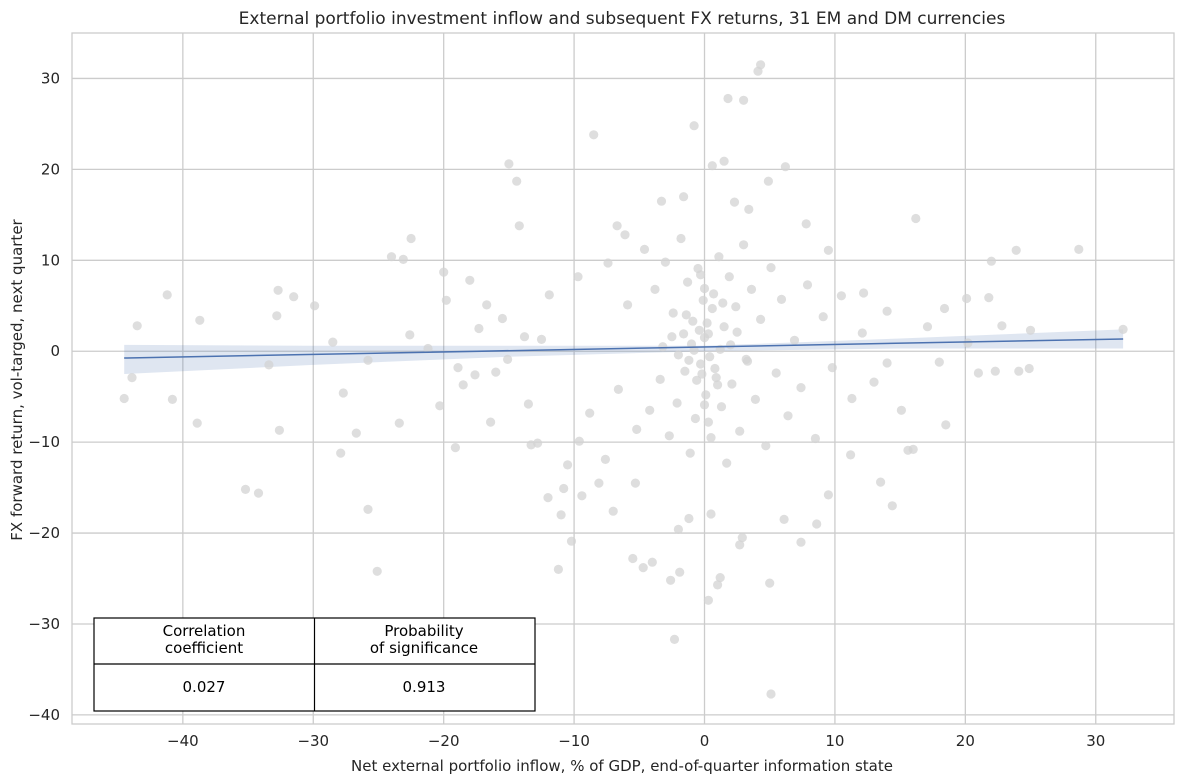 This screenshot has width=1184, height=784. What do you see at coordinates (624, 348) in the screenshot?
I see `regression-line` at bounding box center [624, 348].